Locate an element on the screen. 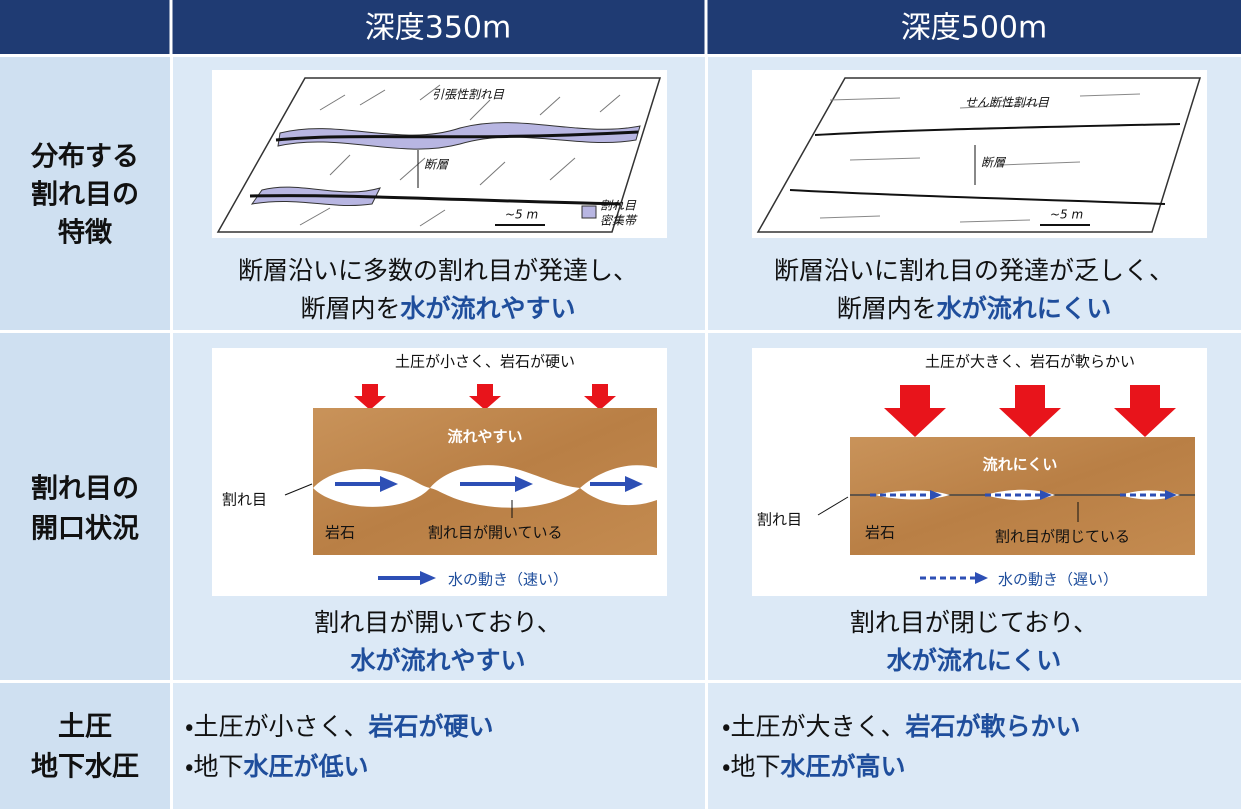  text-segment: 岩石が軟らかい is located at coordinates (993, 726).